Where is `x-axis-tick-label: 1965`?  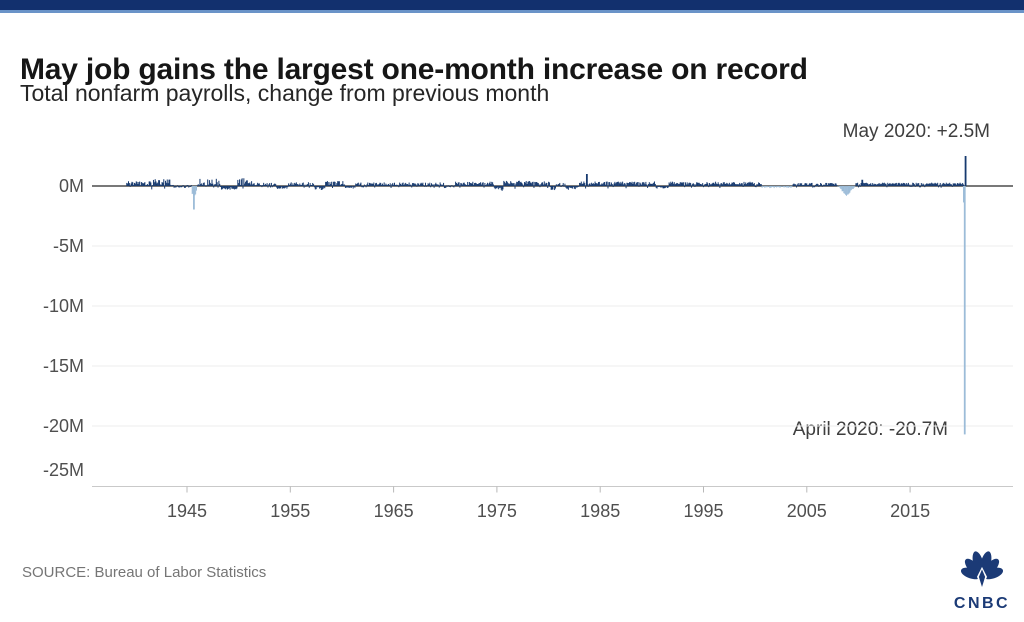
x-axis-tick-label: 1965 is located at coordinates (394, 511).